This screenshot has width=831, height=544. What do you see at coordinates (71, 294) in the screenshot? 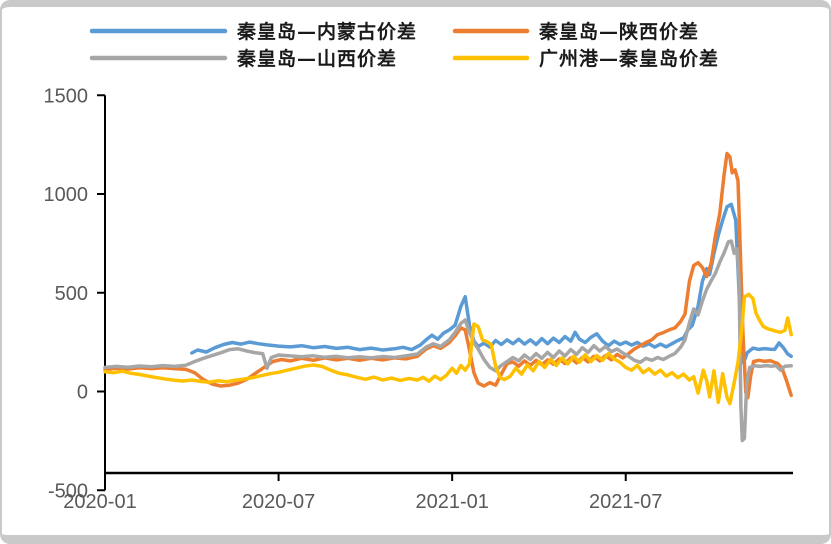
I see `y-tick-label: 500` at bounding box center [71, 294].